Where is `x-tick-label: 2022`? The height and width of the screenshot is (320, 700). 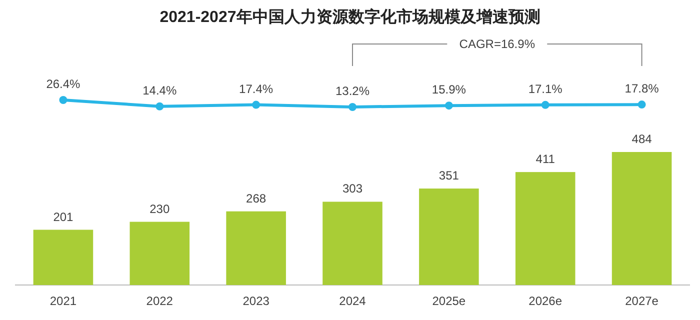
x-tick-label: 2022 is located at coordinates (160, 301).